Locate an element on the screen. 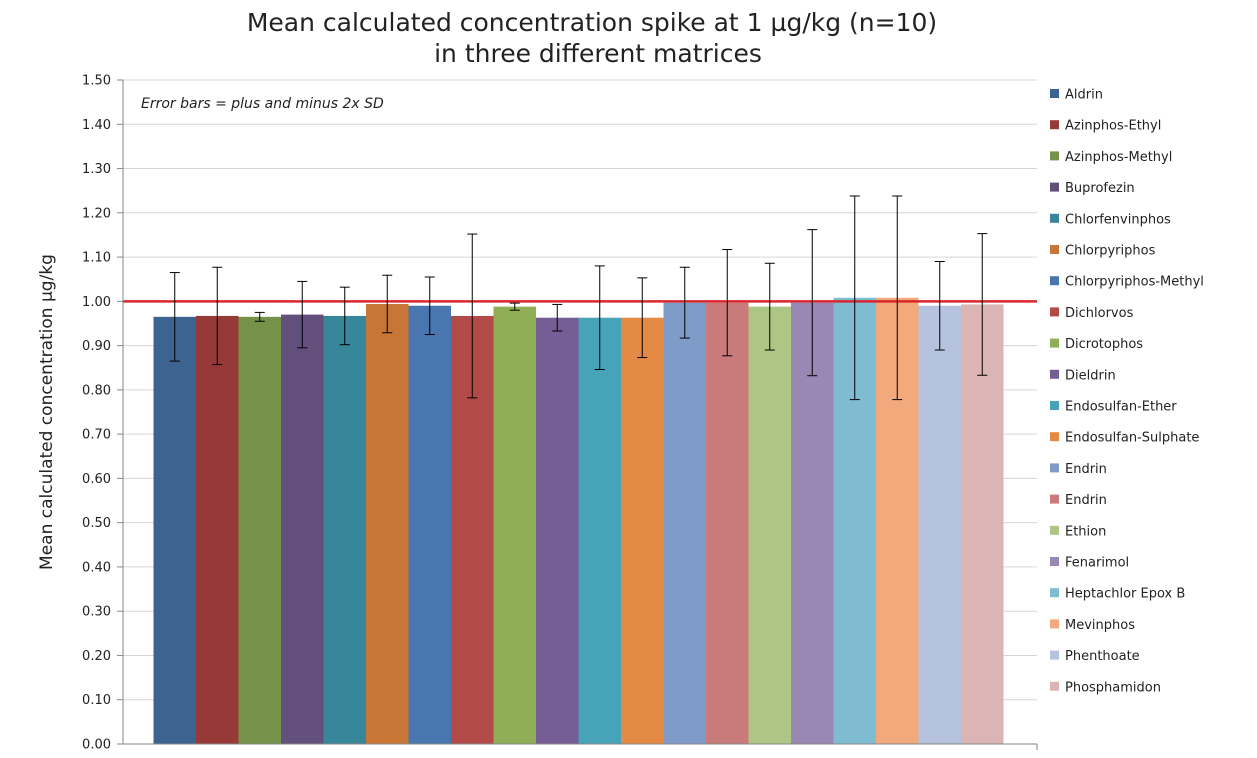 The width and height of the screenshot is (1257, 758). legend-label-14: Ethion is located at coordinates (1085, 531).